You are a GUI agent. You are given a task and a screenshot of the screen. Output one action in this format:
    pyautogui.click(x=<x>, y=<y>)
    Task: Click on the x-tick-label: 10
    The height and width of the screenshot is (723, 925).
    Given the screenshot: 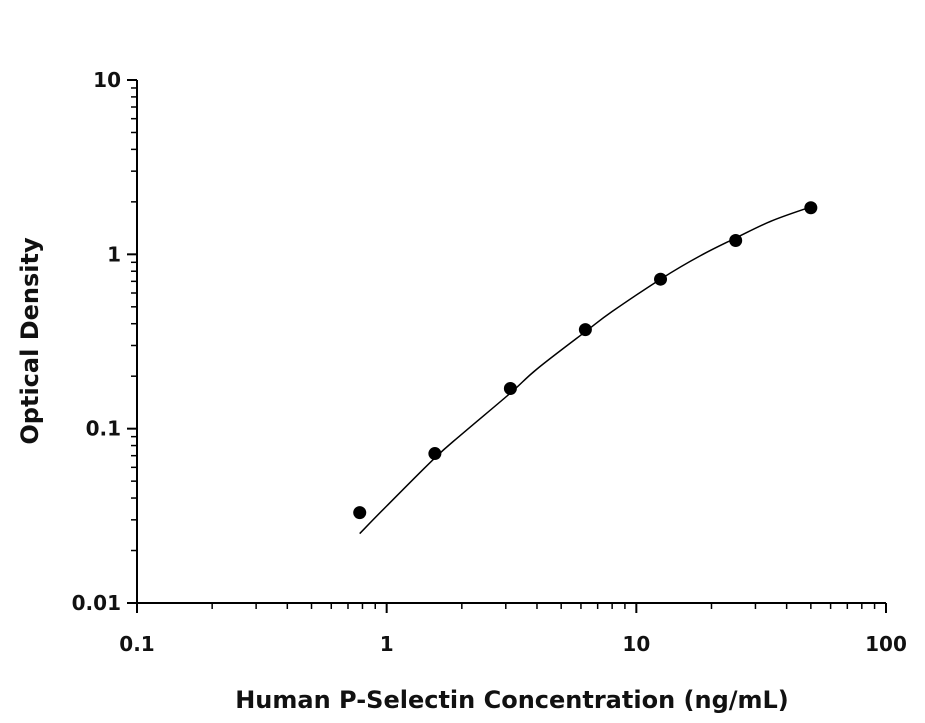 What is the action you would take?
    pyautogui.click(x=636, y=644)
    